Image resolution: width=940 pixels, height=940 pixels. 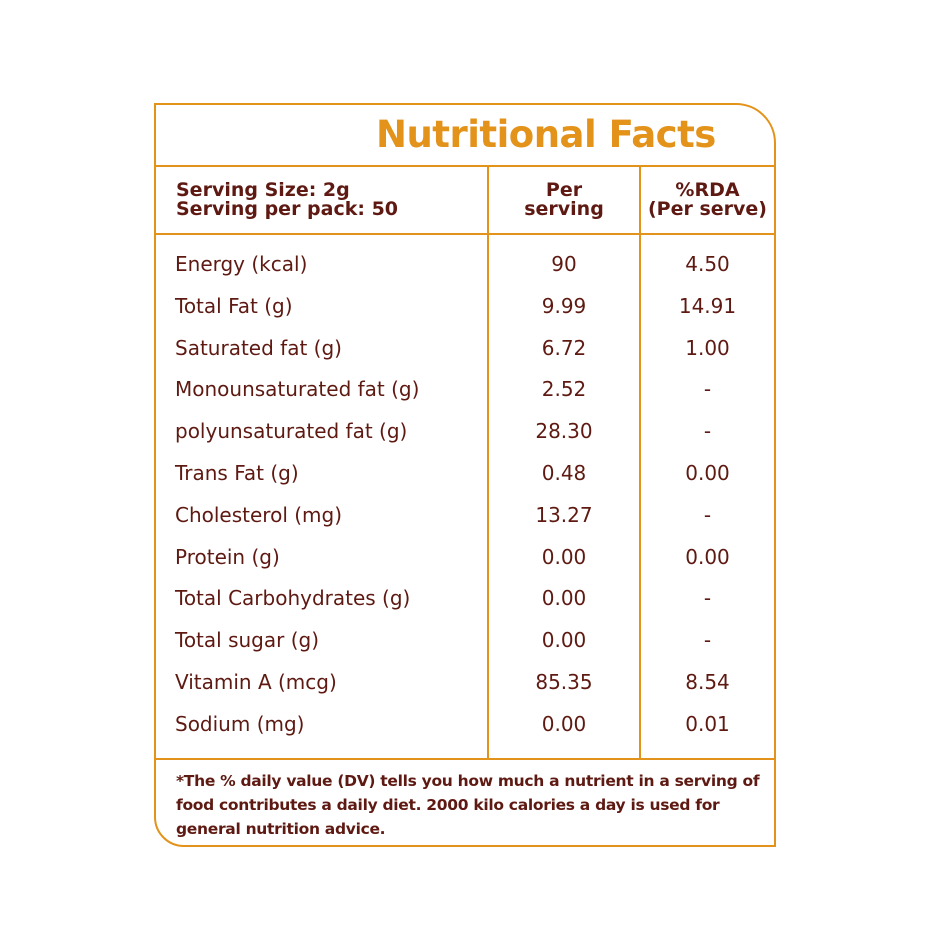 I want to click on nutrient-name: Energy (kcal), so click(x=241, y=264).